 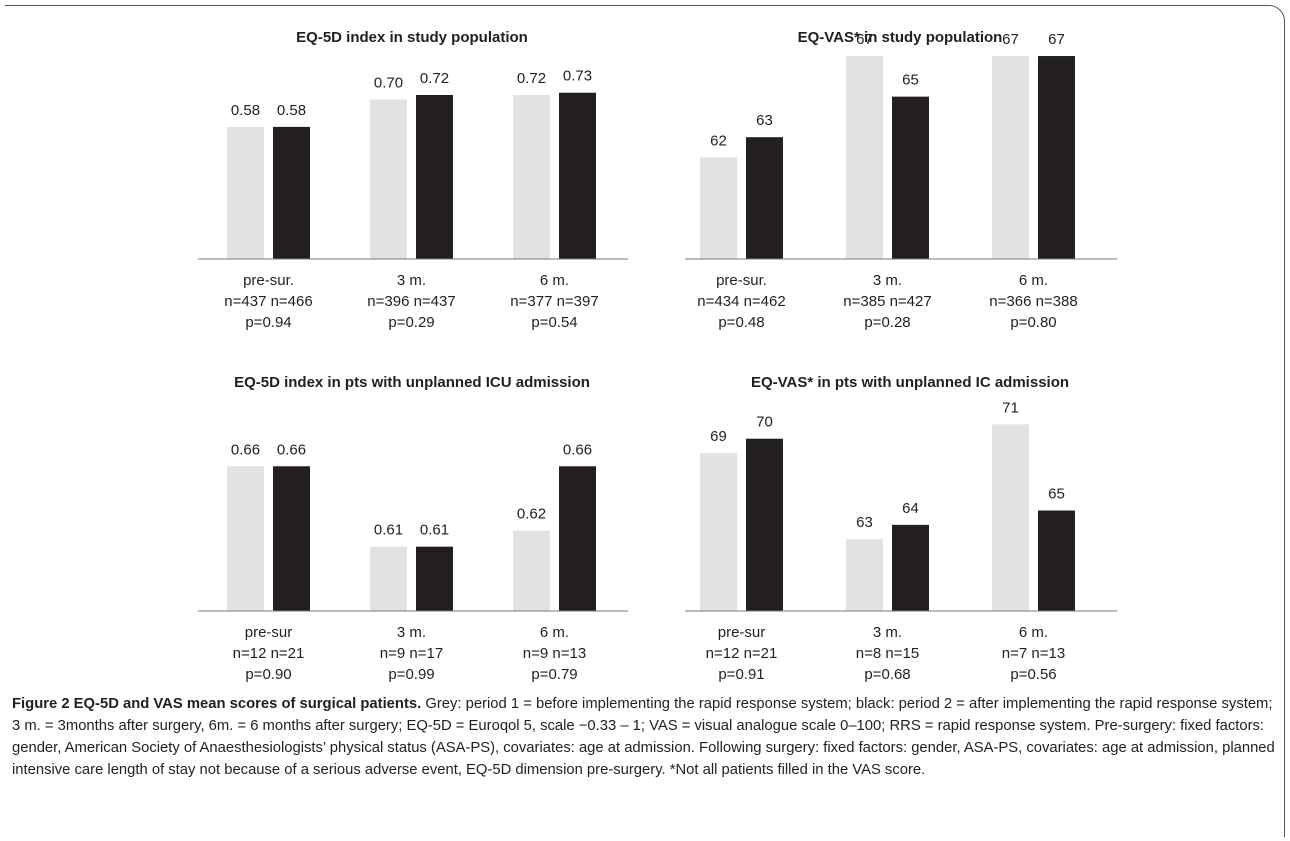 I want to click on data-label-p1-2: 0.61, so click(x=388, y=530).